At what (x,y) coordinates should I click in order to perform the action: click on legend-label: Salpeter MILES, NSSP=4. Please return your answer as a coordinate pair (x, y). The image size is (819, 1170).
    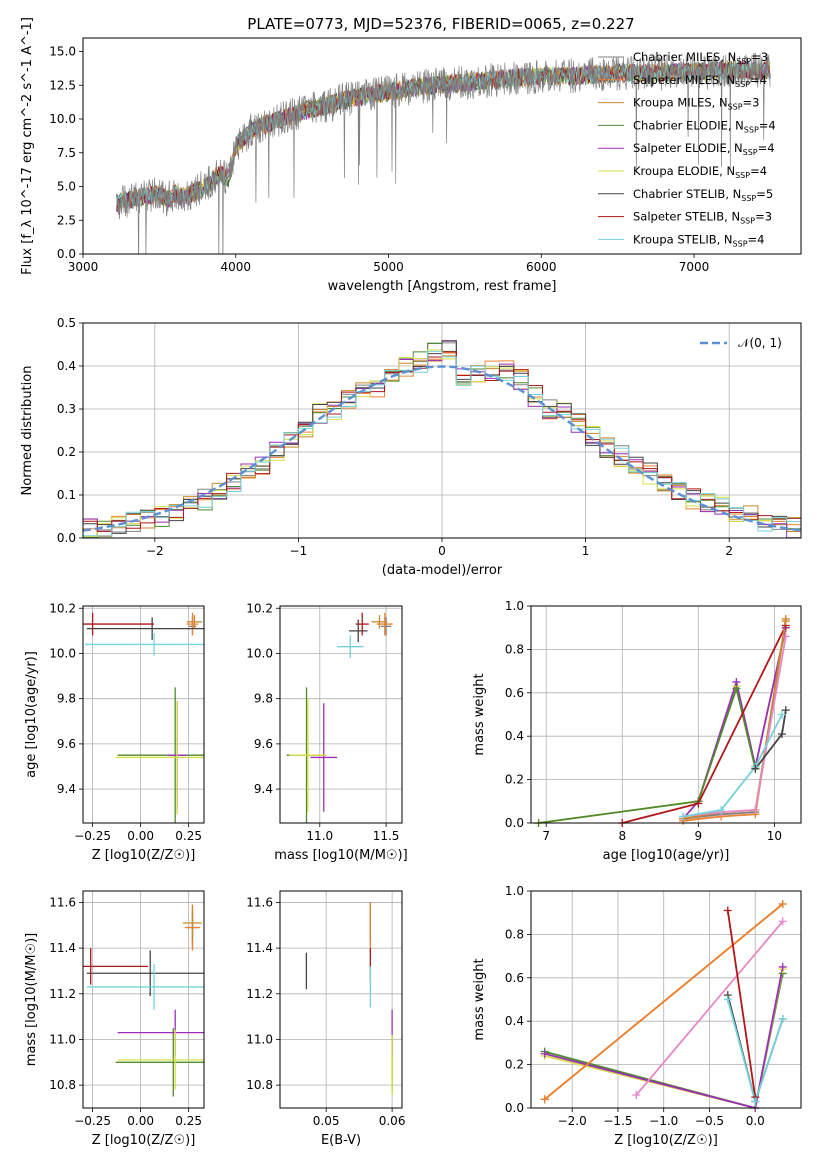
    Looking at the image, I should click on (700, 81).